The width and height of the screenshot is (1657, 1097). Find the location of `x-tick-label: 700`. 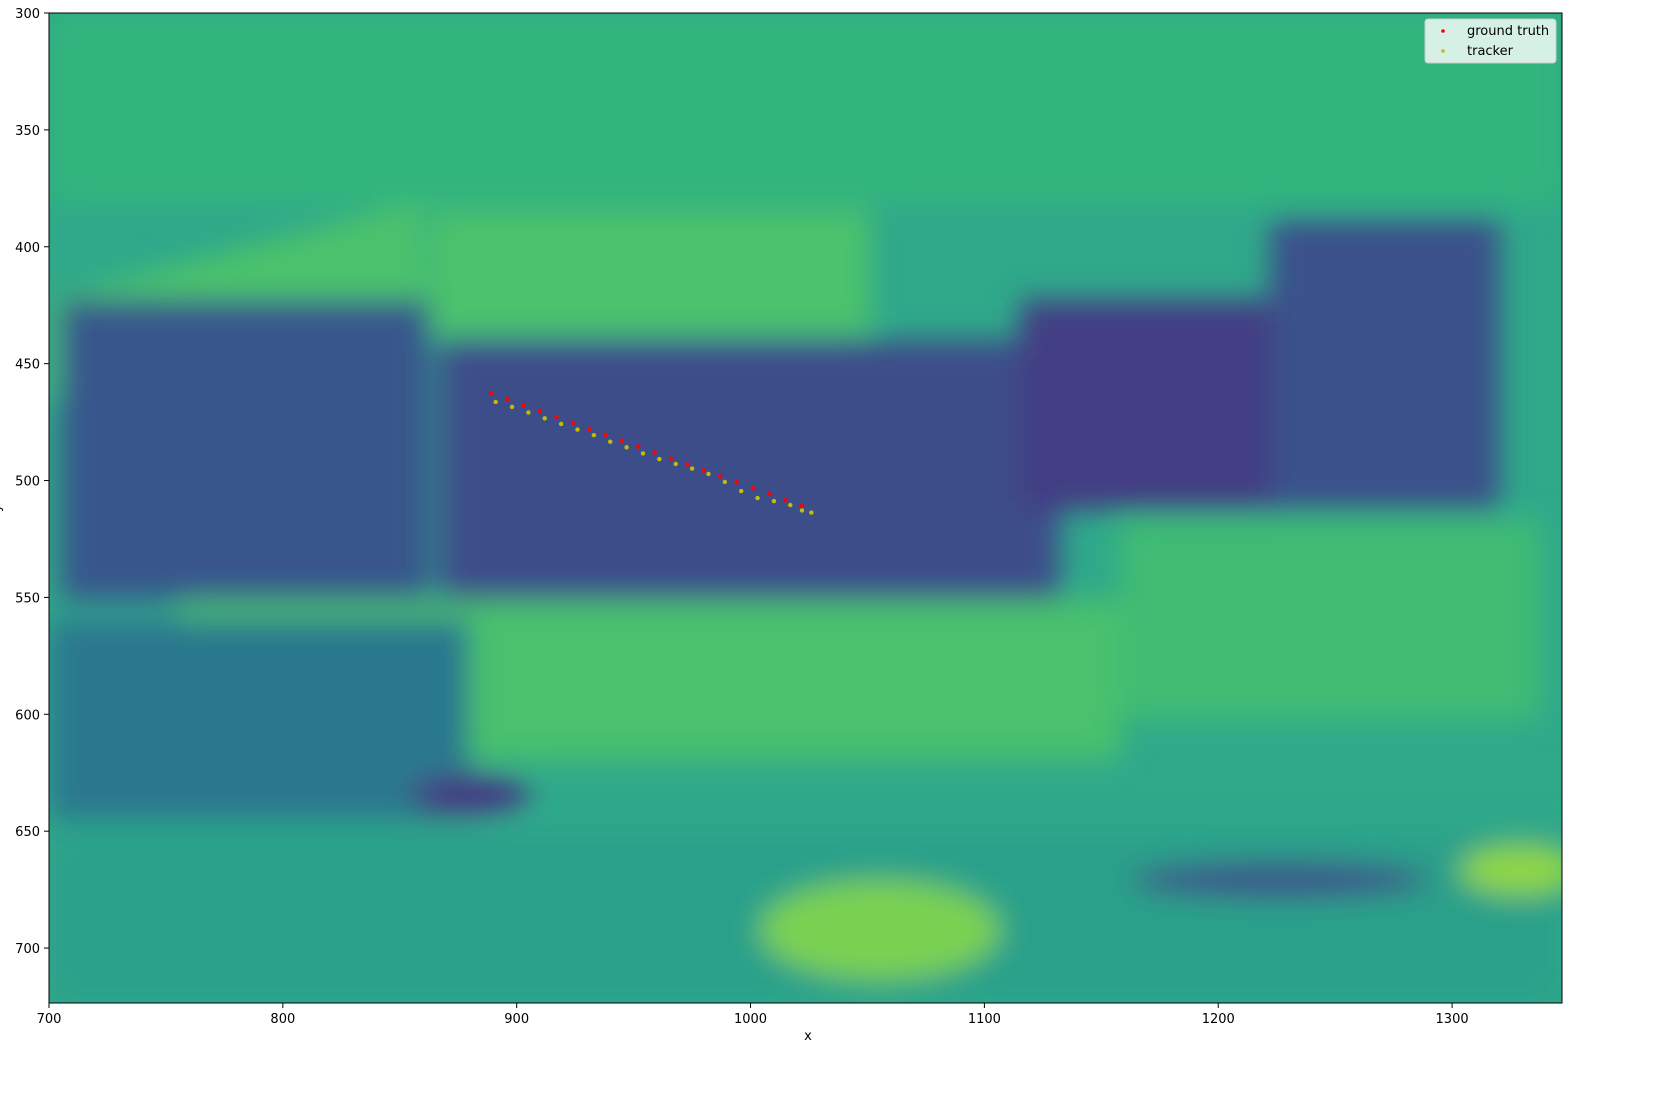

x-tick-label: 700 is located at coordinates (49, 1019).